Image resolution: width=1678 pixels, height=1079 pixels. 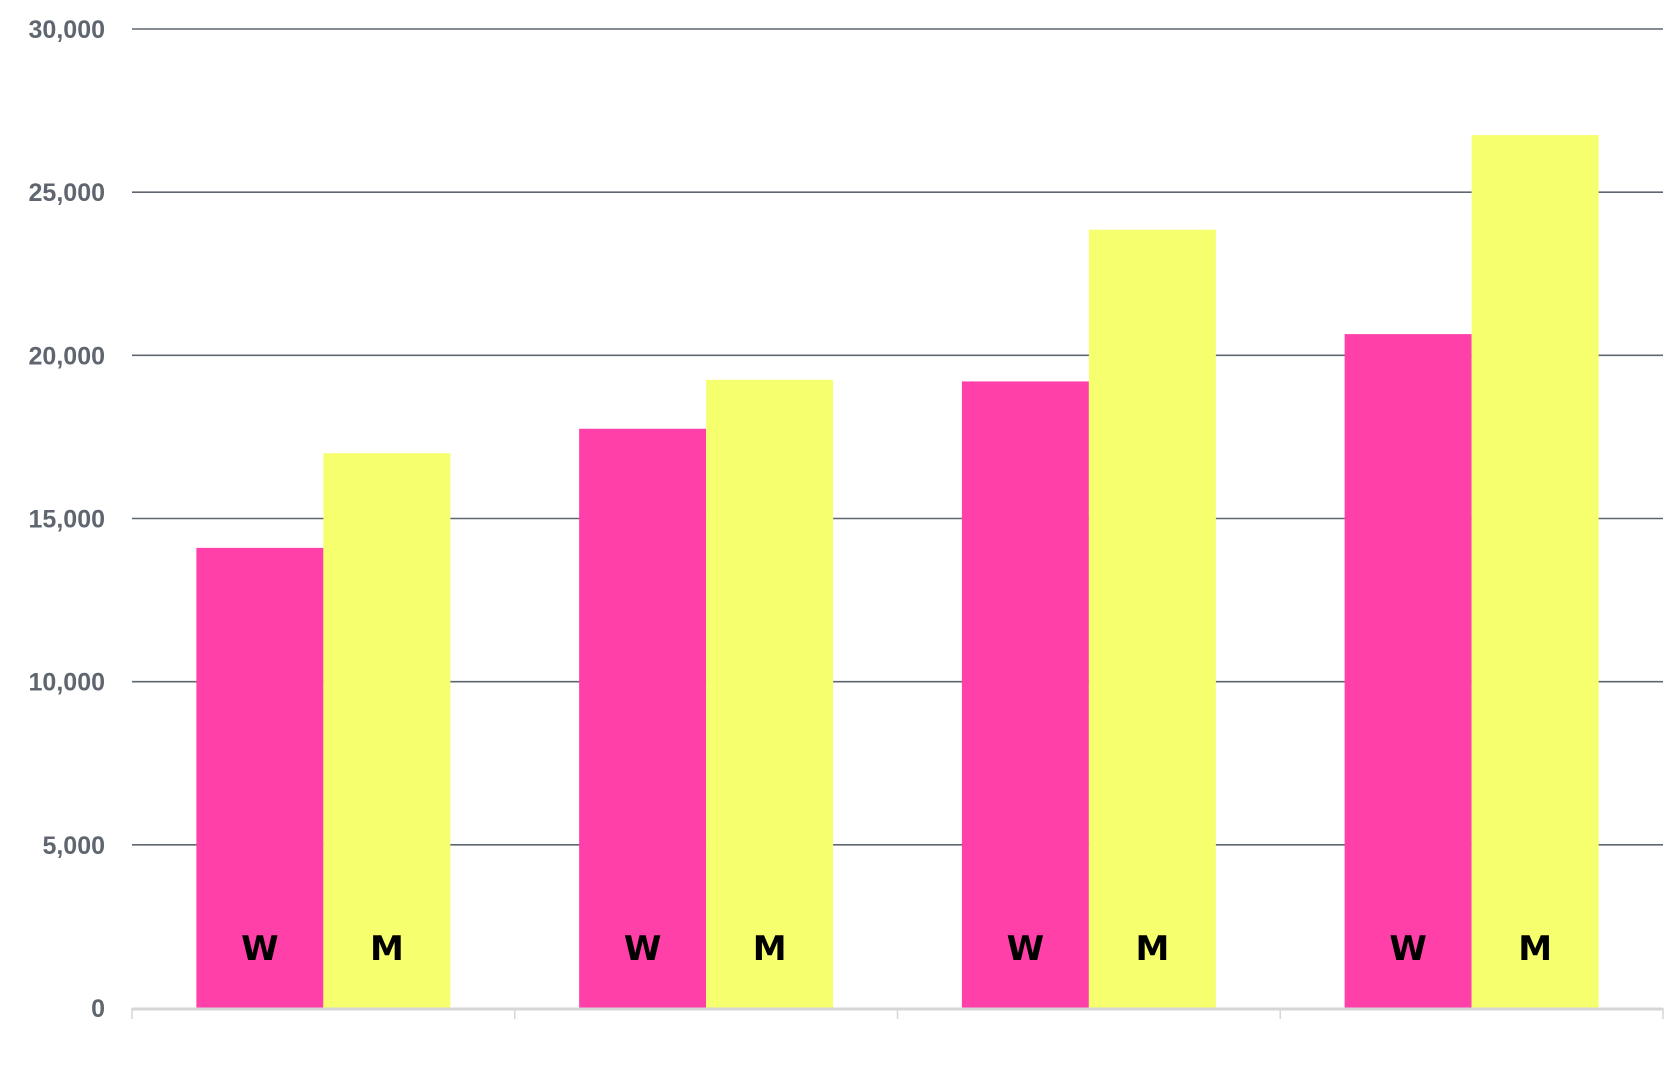 What do you see at coordinates (897, 1013) in the screenshot?
I see `x-axis` at bounding box center [897, 1013].